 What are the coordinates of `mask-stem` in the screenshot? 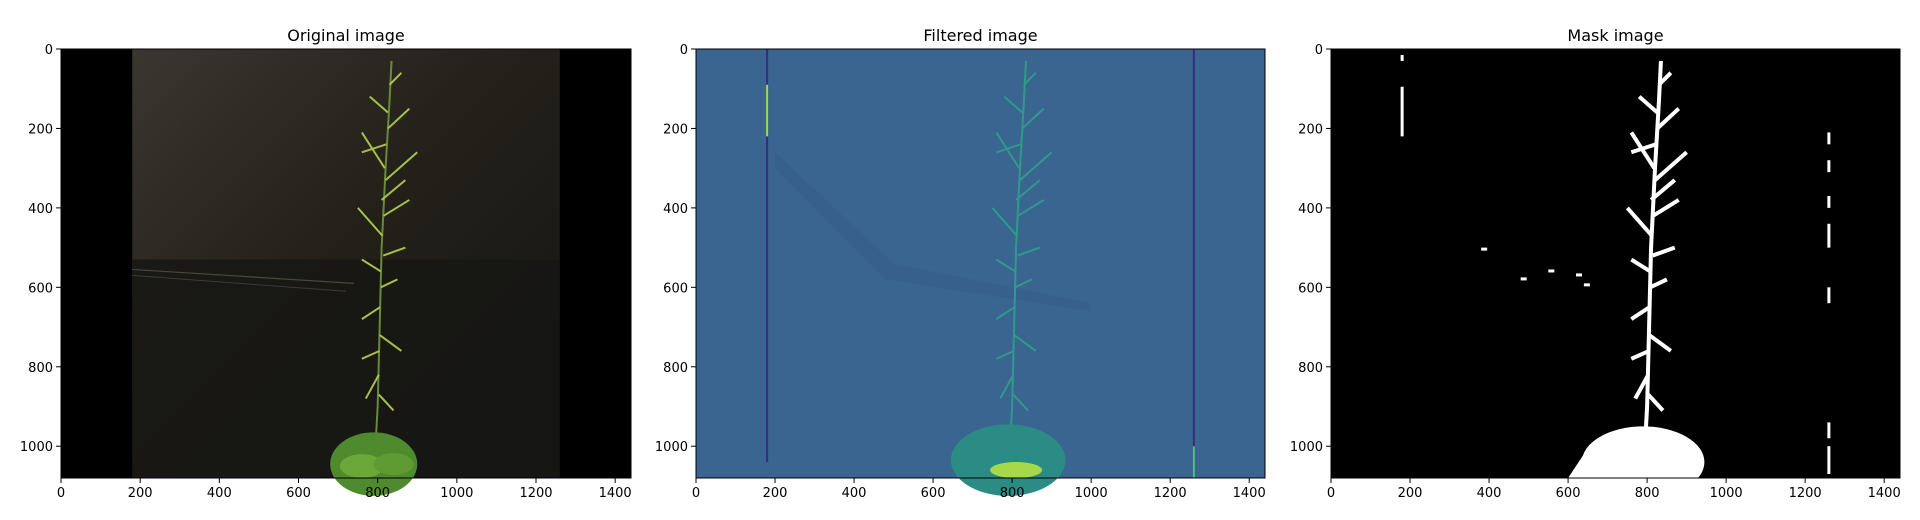 It's located at (1652, 269).